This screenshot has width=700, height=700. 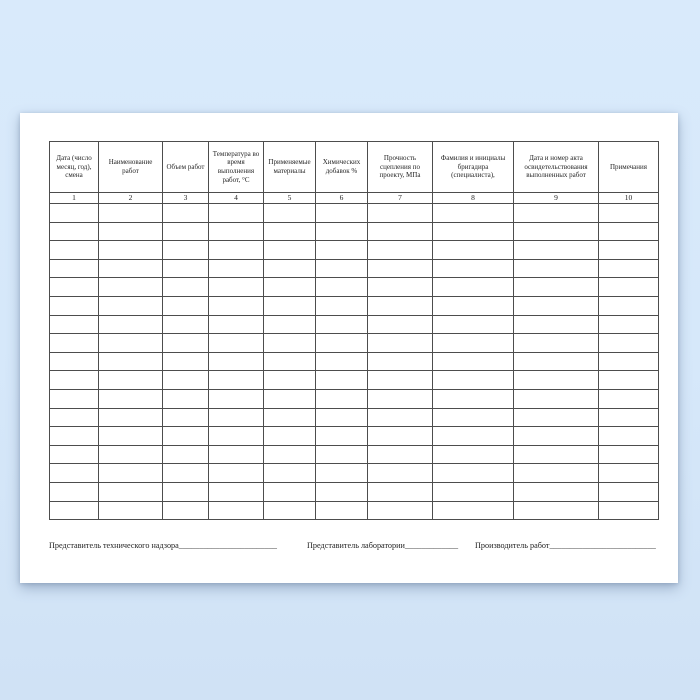 I want to click on column-header-notes: Примечания, so click(x=628, y=167).